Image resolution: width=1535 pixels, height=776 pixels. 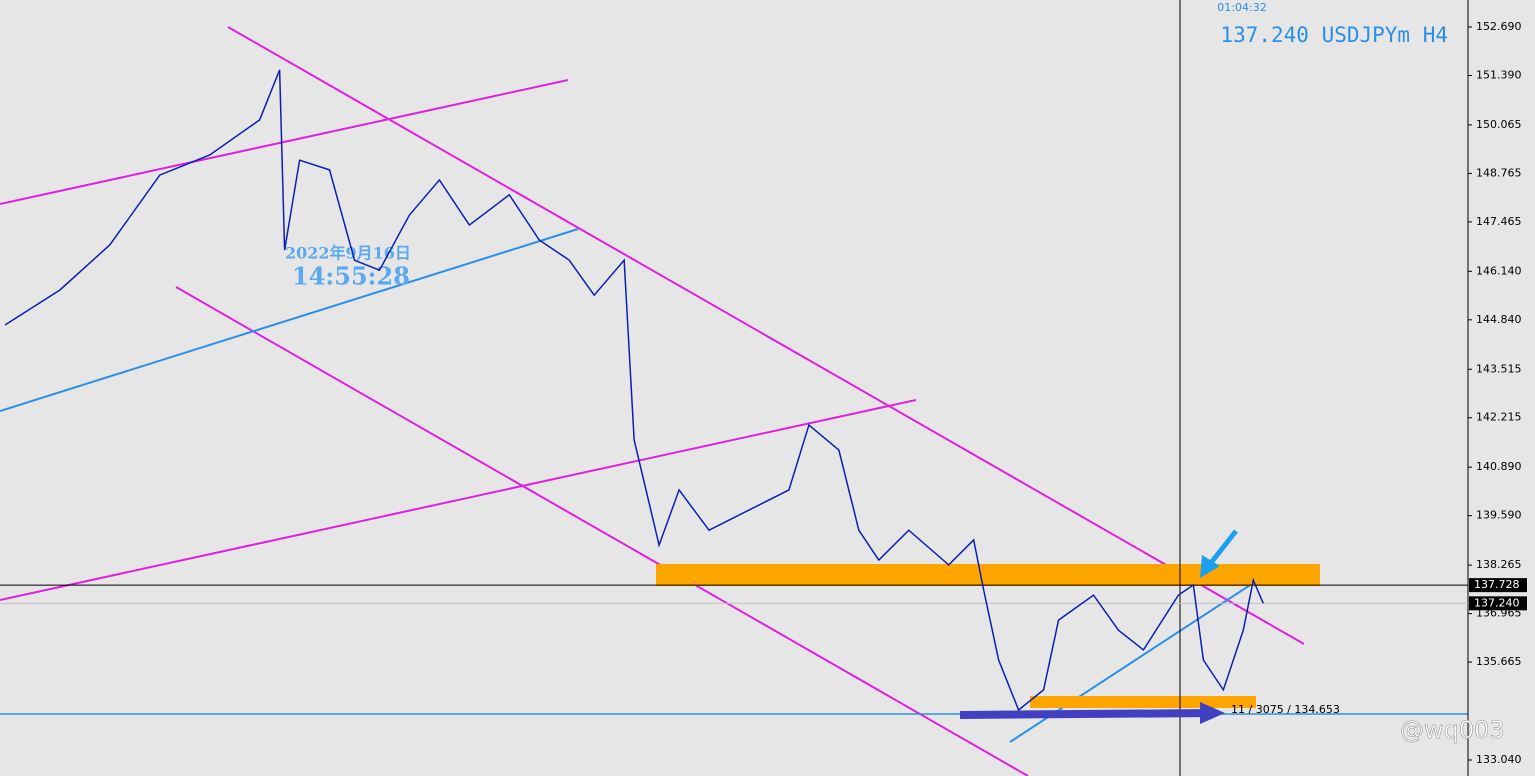 What do you see at coordinates (1499, 270) in the screenshot?
I see `y-tick-label: 146.140` at bounding box center [1499, 270].